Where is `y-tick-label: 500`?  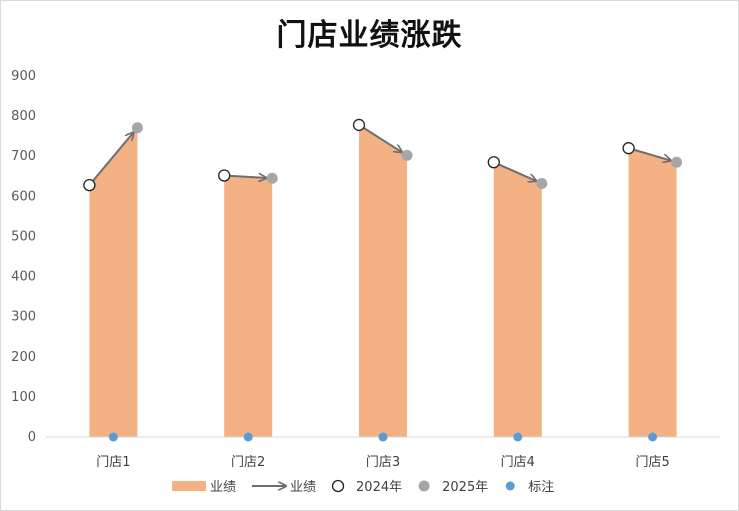
y-tick-label: 500 is located at coordinates (23, 236).